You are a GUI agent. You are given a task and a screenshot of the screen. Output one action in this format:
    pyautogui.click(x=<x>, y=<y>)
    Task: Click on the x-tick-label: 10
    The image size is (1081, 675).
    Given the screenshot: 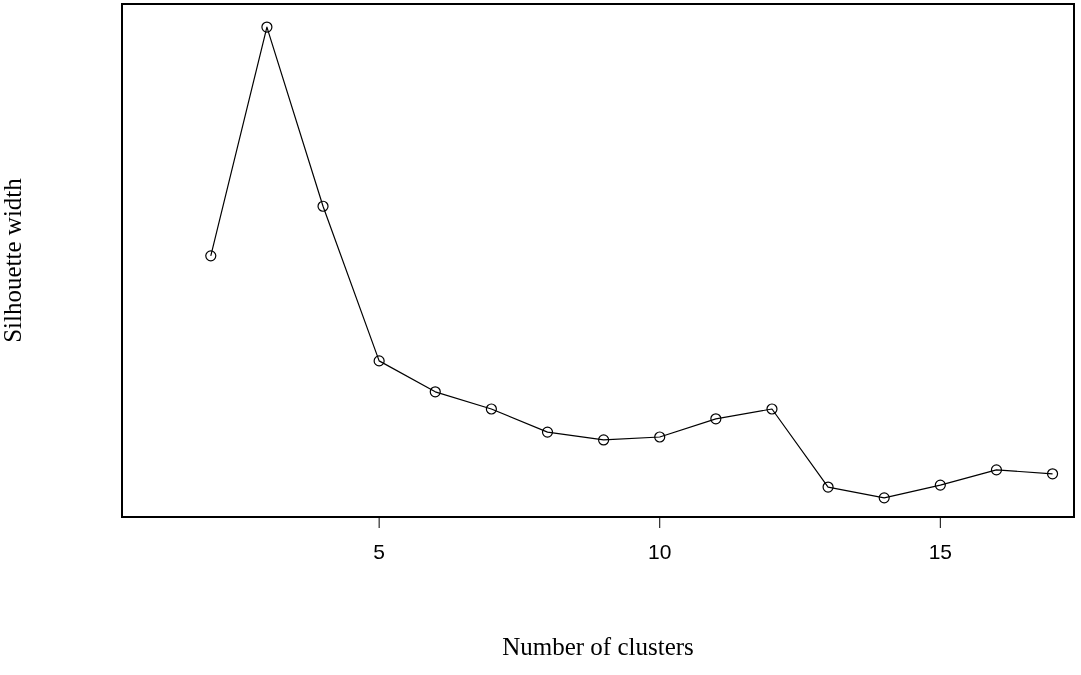 What is the action you would take?
    pyautogui.click(x=660, y=551)
    